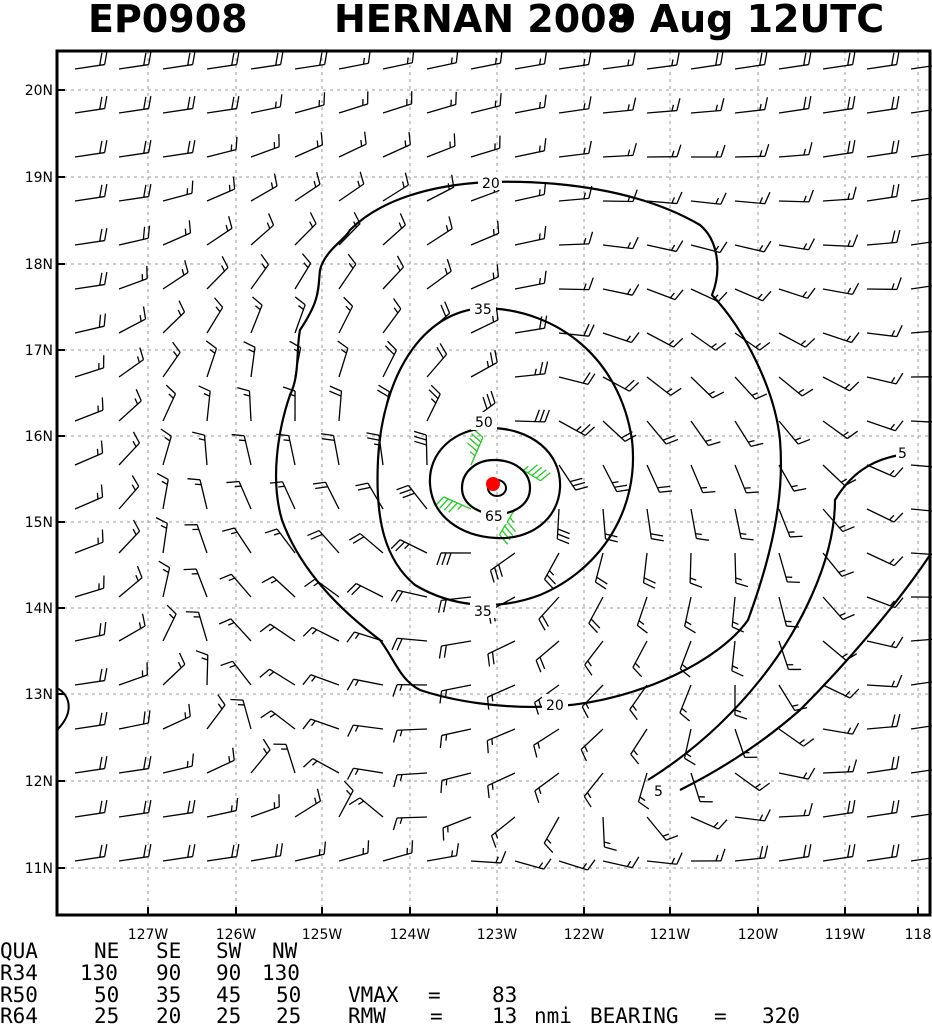  What do you see at coordinates (555, 706) in the screenshot?
I see `contour-label-20-bottom: 20` at bounding box center [555, 706].